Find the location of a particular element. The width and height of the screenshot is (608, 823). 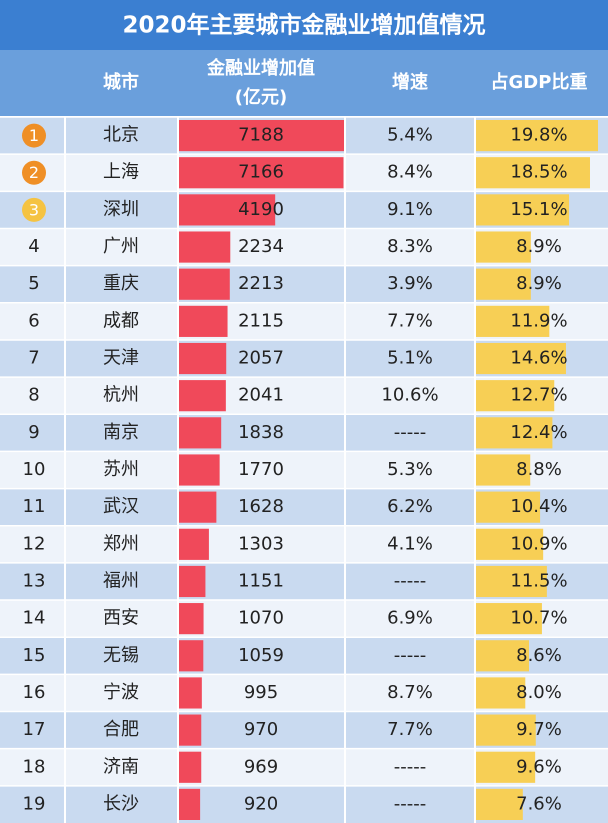

rank: 7 is located at coordinates (33, 358).